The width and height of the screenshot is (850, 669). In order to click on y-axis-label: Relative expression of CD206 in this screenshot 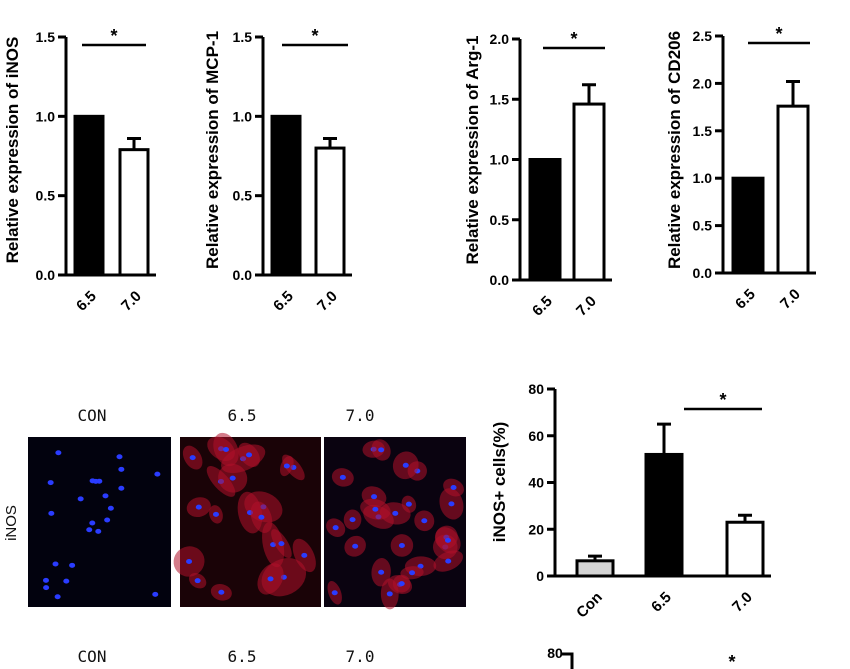, I will do `click(674, 150)`.